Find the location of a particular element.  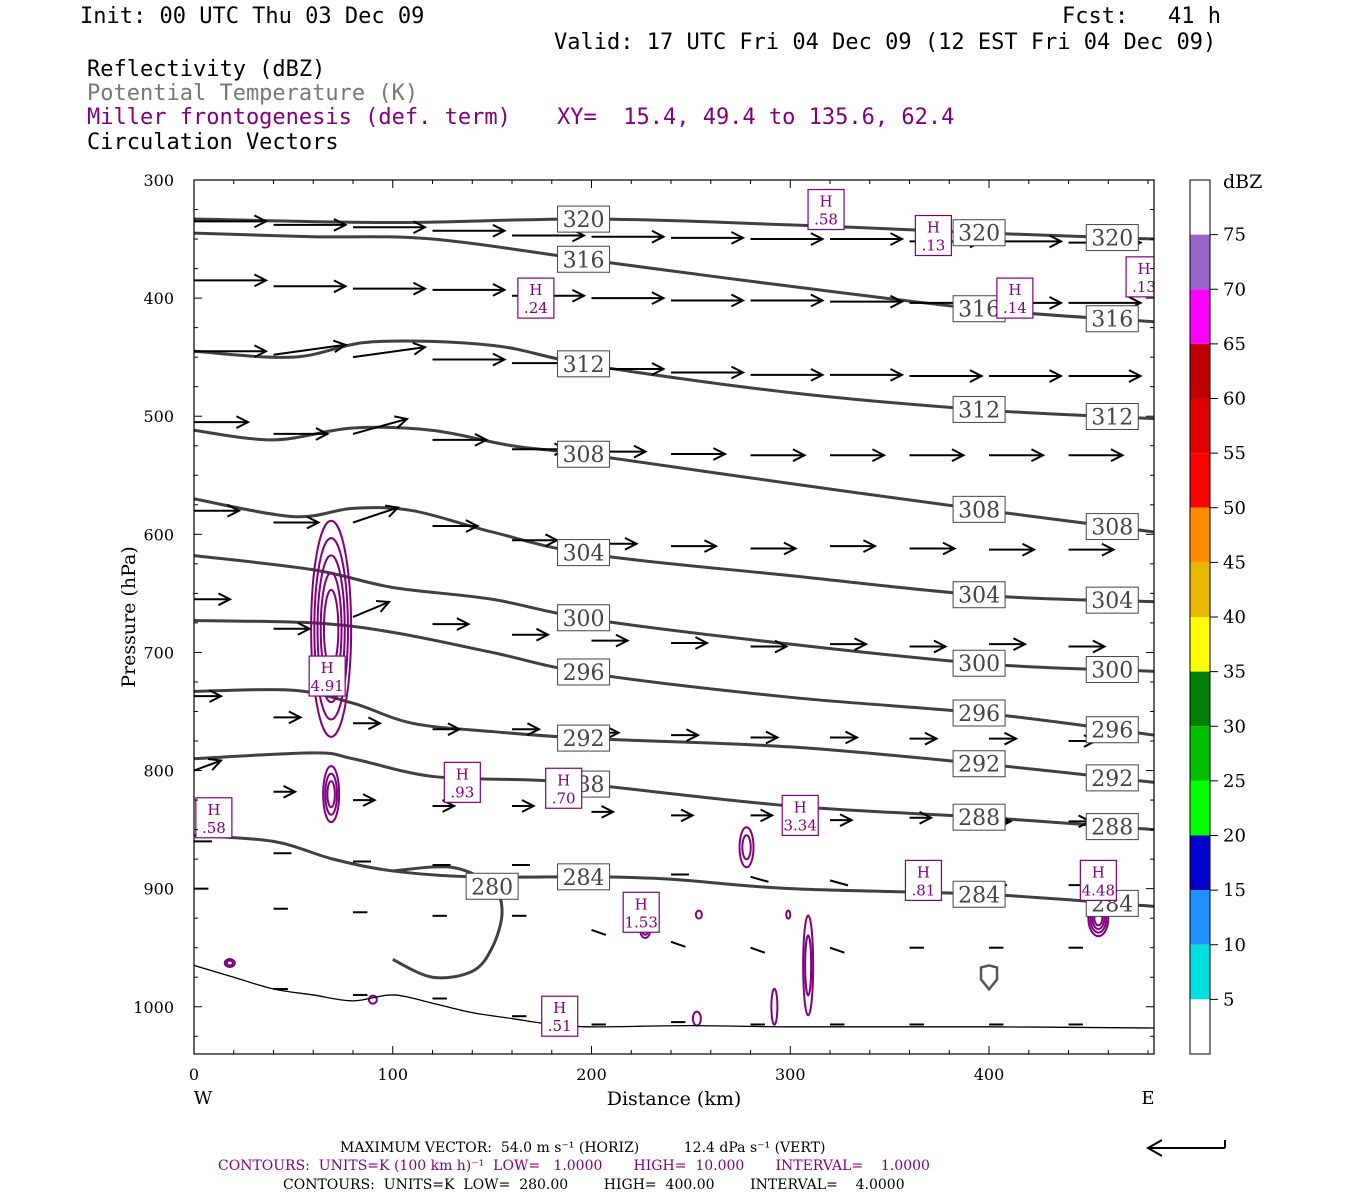

colorbar-label: 30 is located at coordinates (1234, 726).